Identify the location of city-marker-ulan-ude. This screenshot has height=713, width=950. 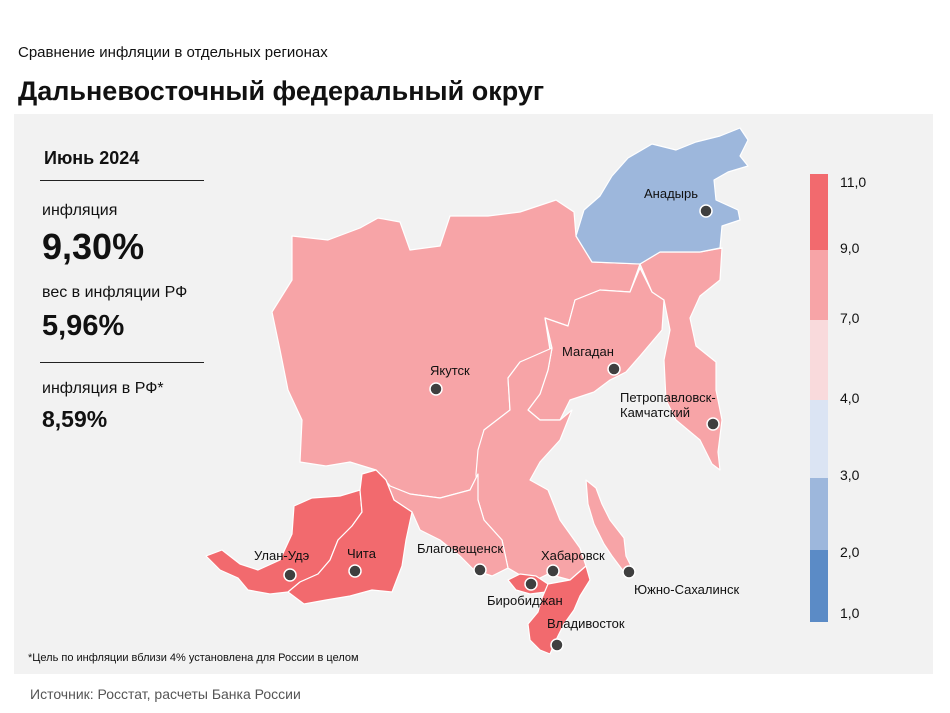
(290, 575).